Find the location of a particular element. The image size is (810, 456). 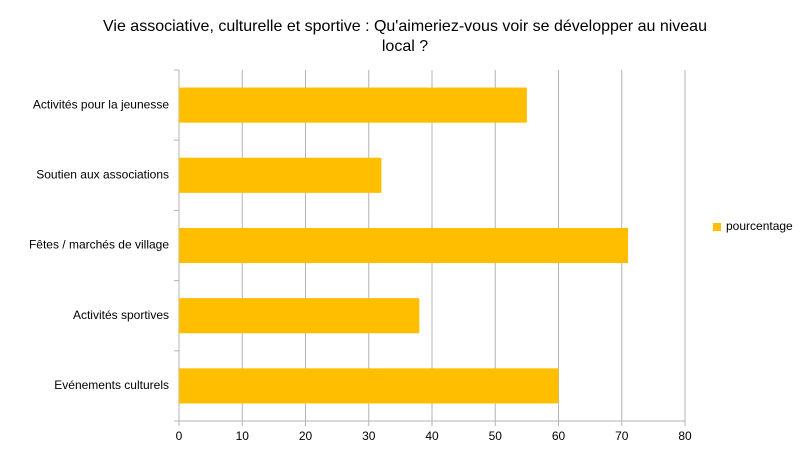

y-tick-label: Evénements culturels is located at coordinates (111, 385).